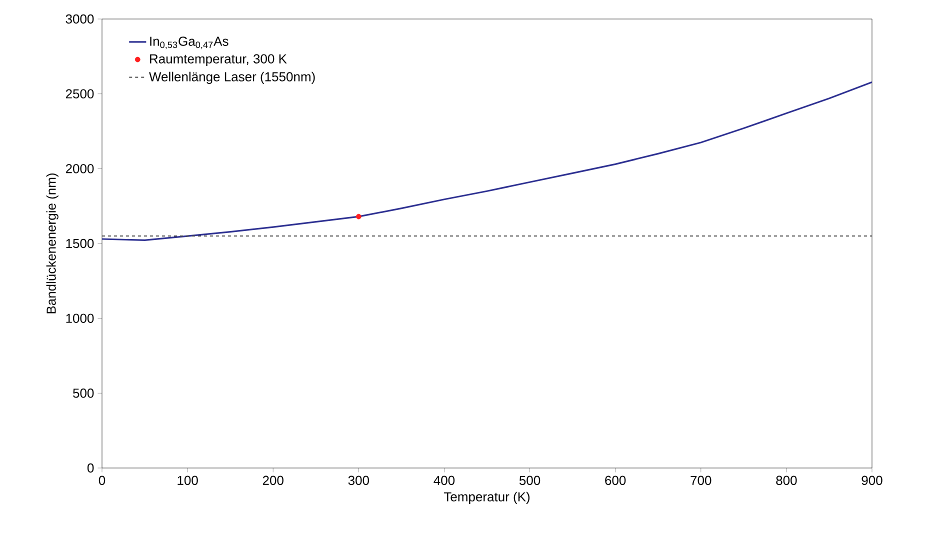 The height and width of the screenshot is (542, 933). Describe the element at coordinates (232, 78) in the screenshot. I see `legend-label: Wellenlänge Laser (1550nm)` at that location.